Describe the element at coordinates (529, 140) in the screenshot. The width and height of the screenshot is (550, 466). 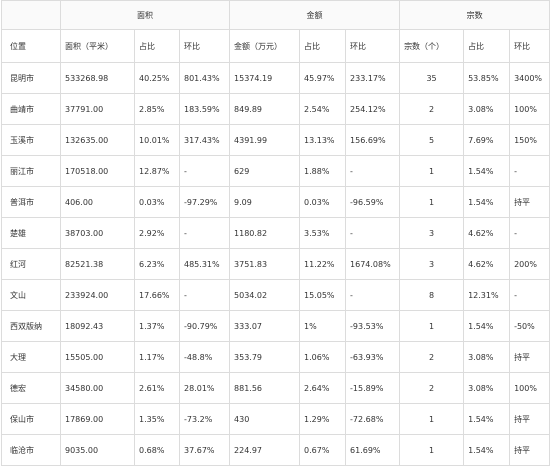
I see `cell-count-change: 150%` at that location.